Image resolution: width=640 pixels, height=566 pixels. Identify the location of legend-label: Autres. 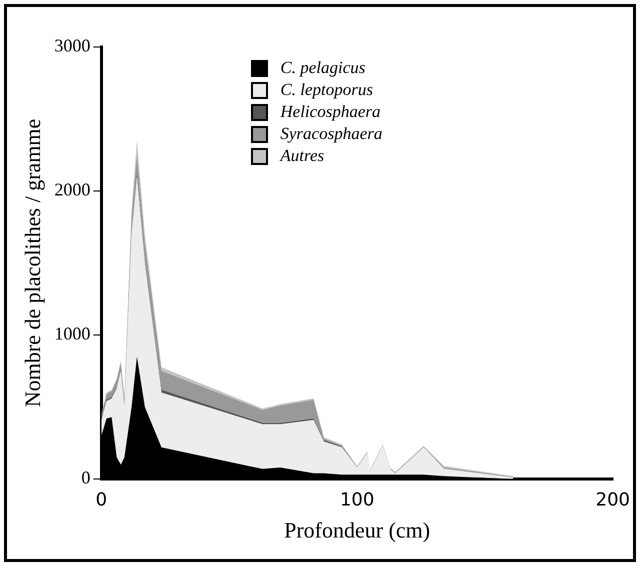
(302, 156).